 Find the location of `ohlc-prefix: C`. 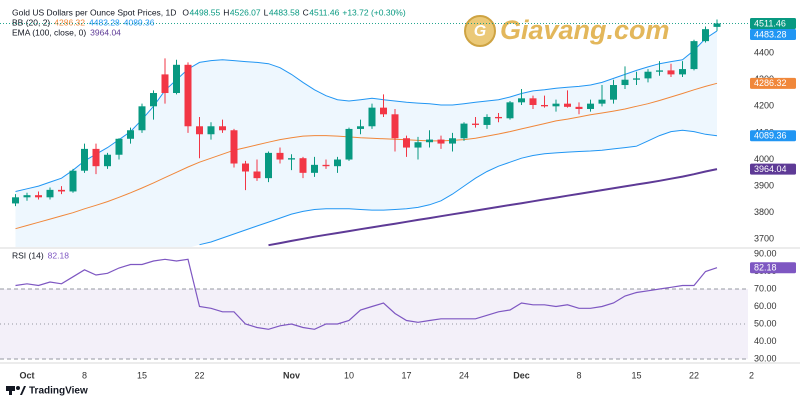

ohlc-prefix: C is located at coordinates (306, 12).